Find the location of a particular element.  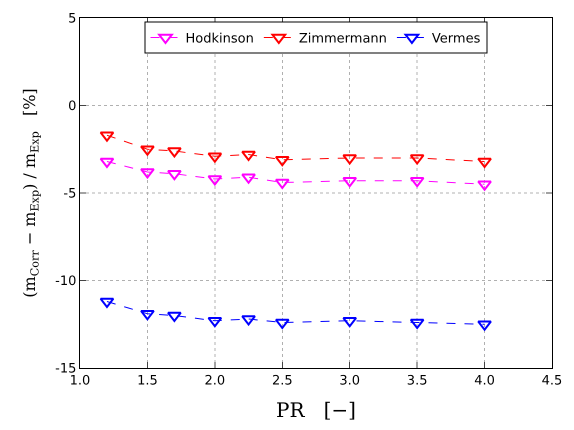

x-tick-label: 4.5 is located at coordinates (552, 381).